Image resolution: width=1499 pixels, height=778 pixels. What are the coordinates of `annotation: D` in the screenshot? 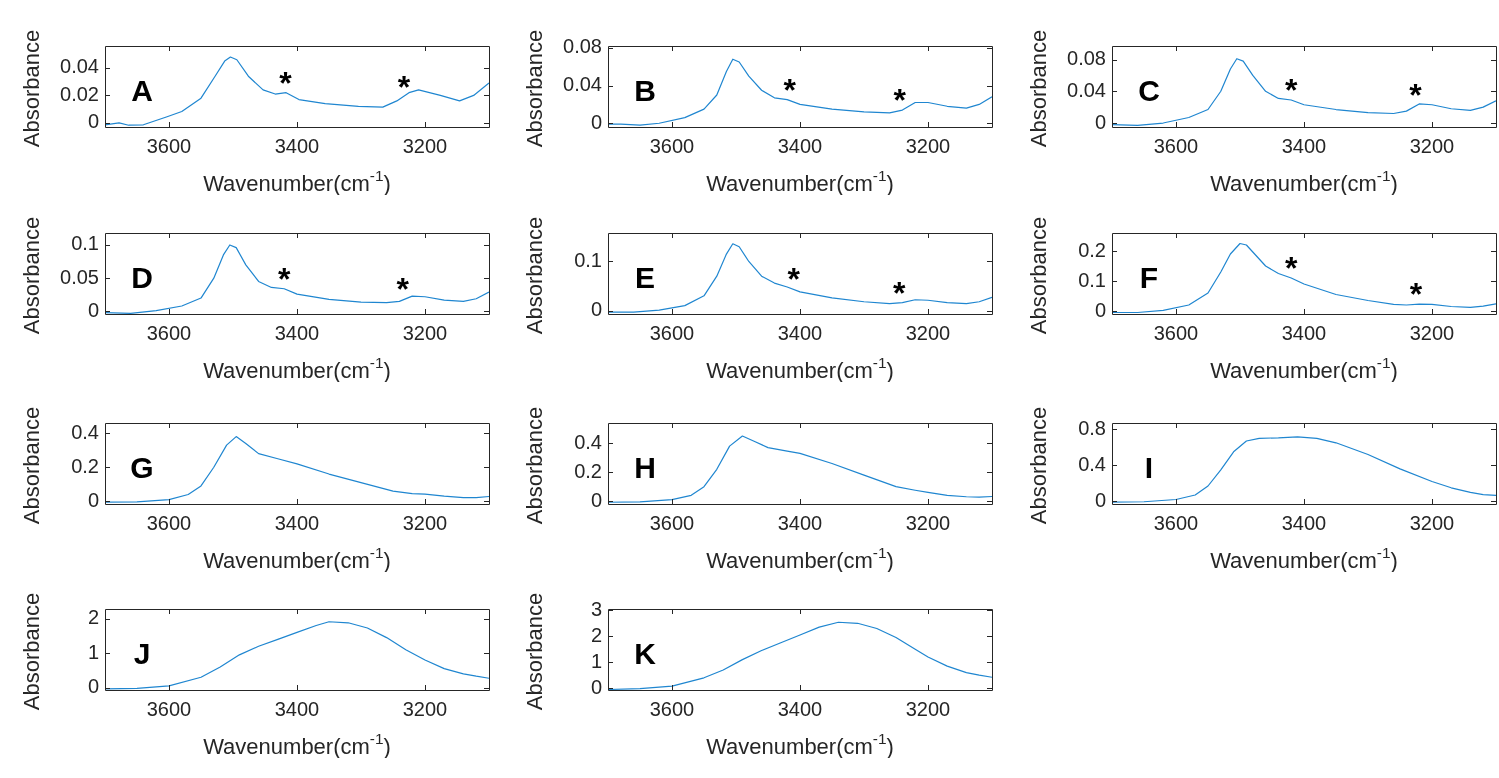 It's located at (142, 277).